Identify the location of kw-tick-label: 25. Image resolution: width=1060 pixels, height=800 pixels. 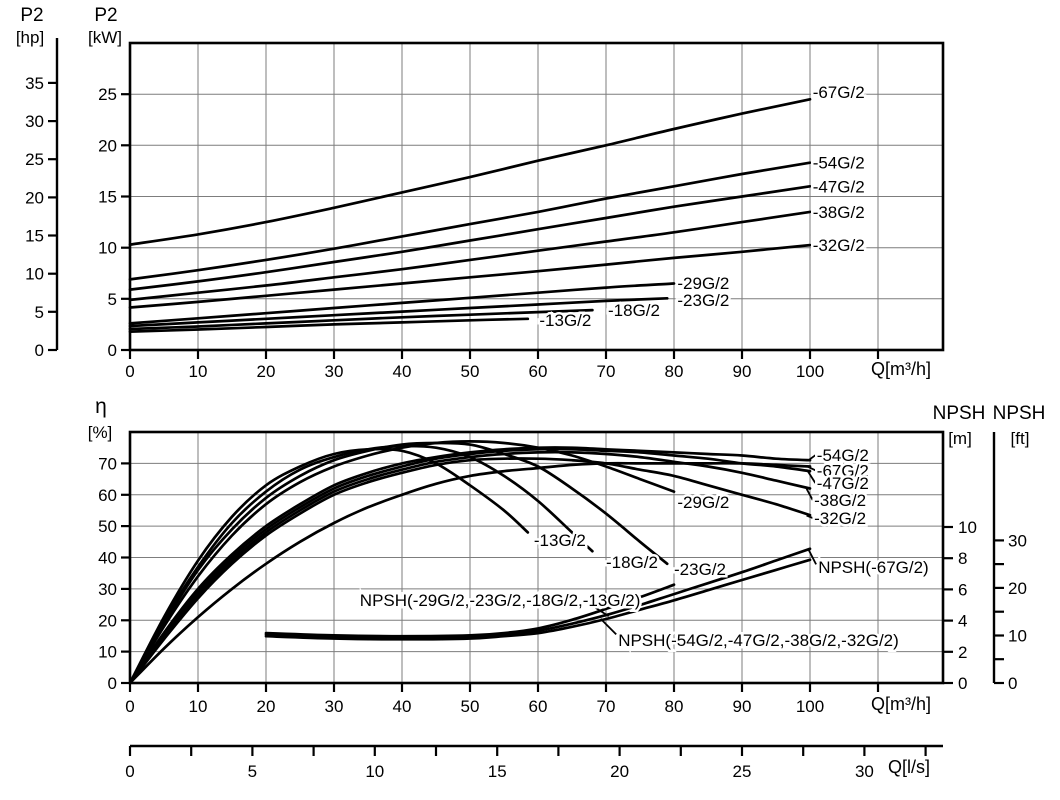
(107, 94).